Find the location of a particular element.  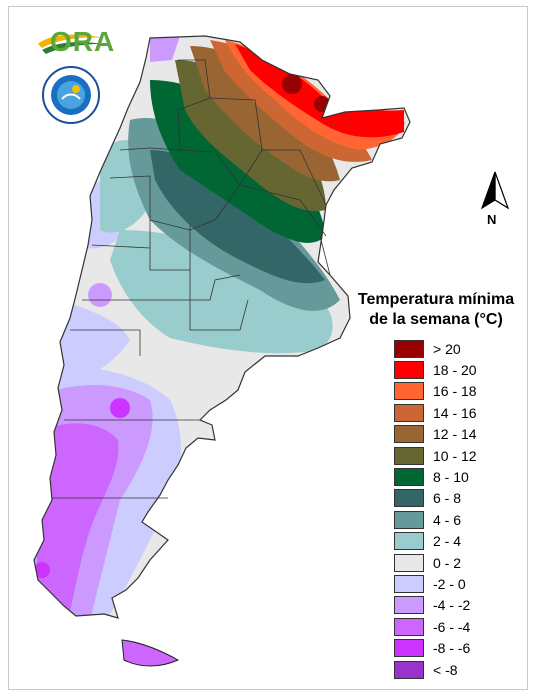

legend-item: 18 - 20 is located at coordinates (460, 369).